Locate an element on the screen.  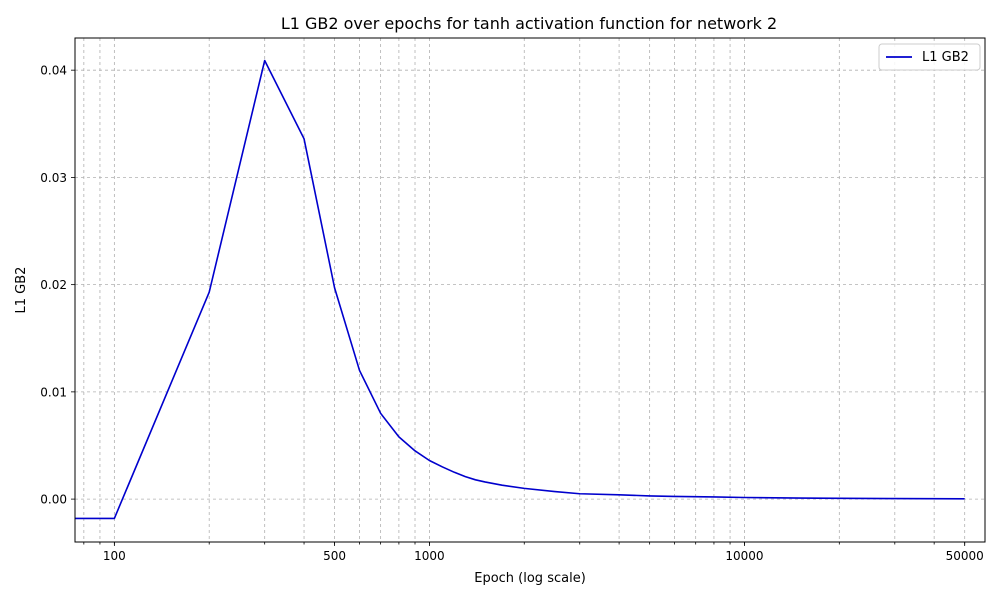
x-tick-label: 500 is located at coordinates (334, 556).